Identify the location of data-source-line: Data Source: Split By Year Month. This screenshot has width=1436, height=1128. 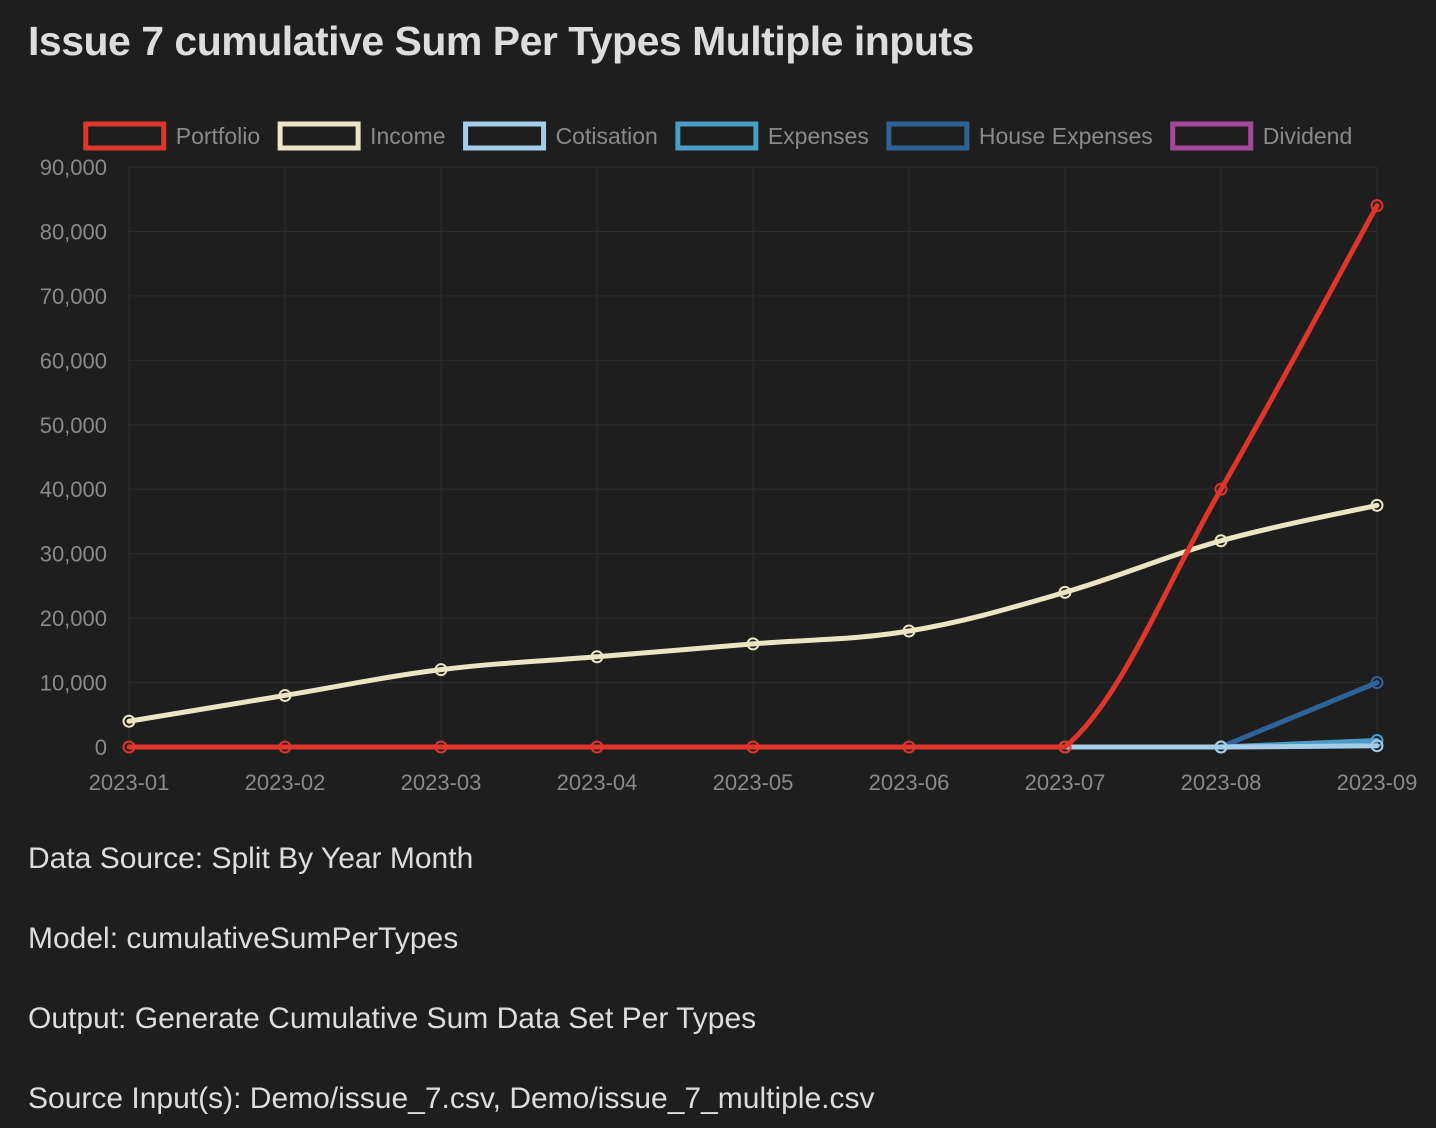
(250, 859).